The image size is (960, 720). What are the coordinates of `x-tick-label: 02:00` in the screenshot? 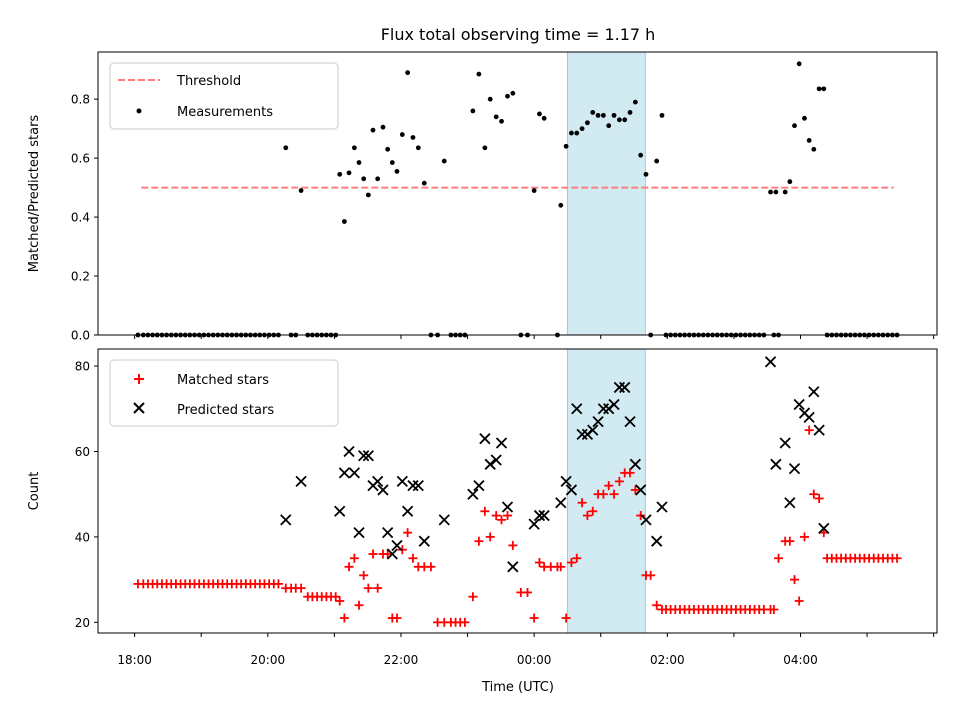 It's located at (667, 660).